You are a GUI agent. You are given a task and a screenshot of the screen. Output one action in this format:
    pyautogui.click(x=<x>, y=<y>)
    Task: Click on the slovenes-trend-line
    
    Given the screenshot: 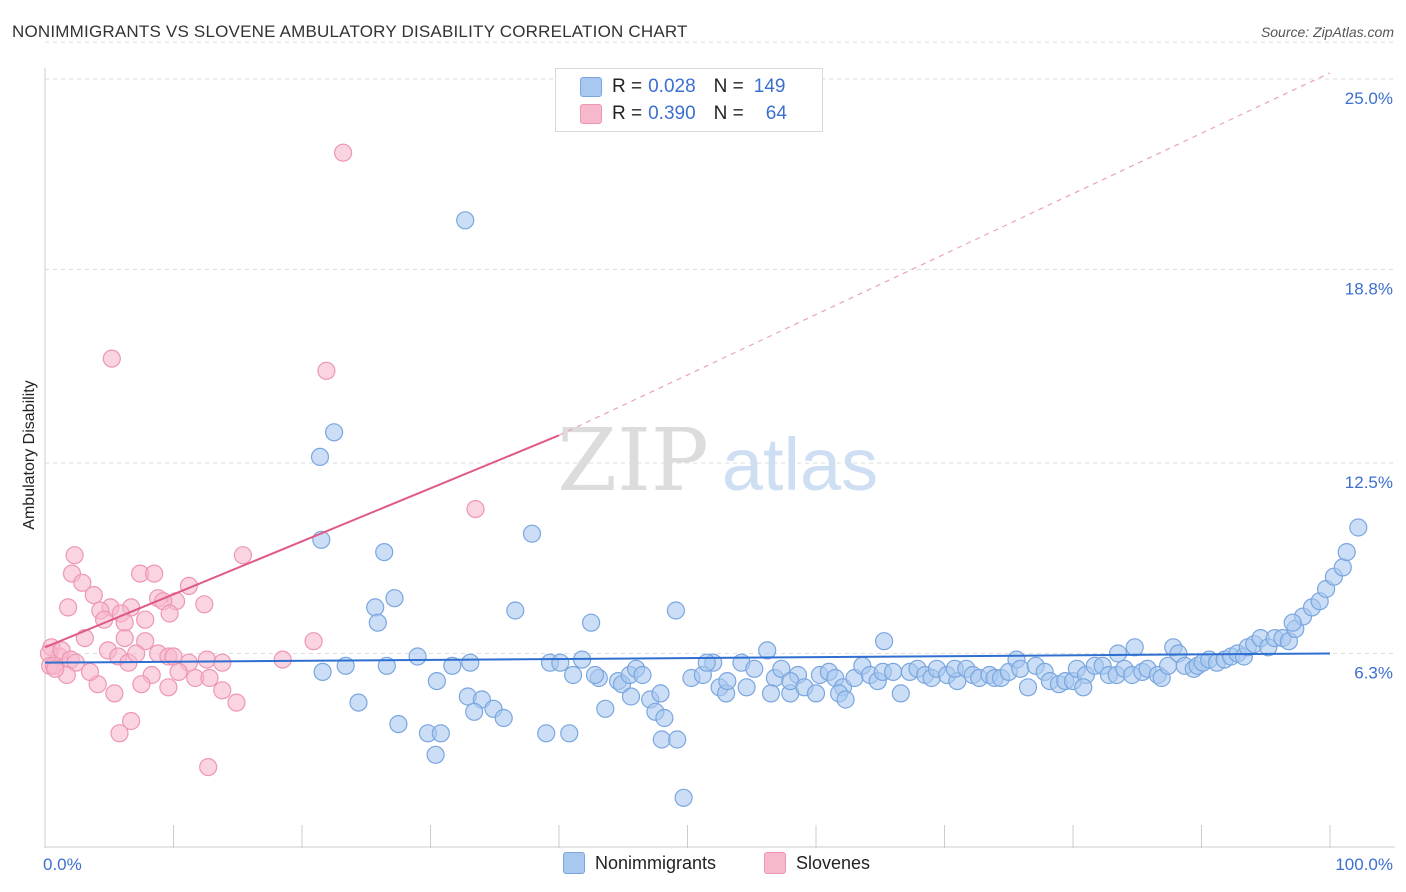 What is the action you would take?
    pyautogui.click(x=302, y=541)
    